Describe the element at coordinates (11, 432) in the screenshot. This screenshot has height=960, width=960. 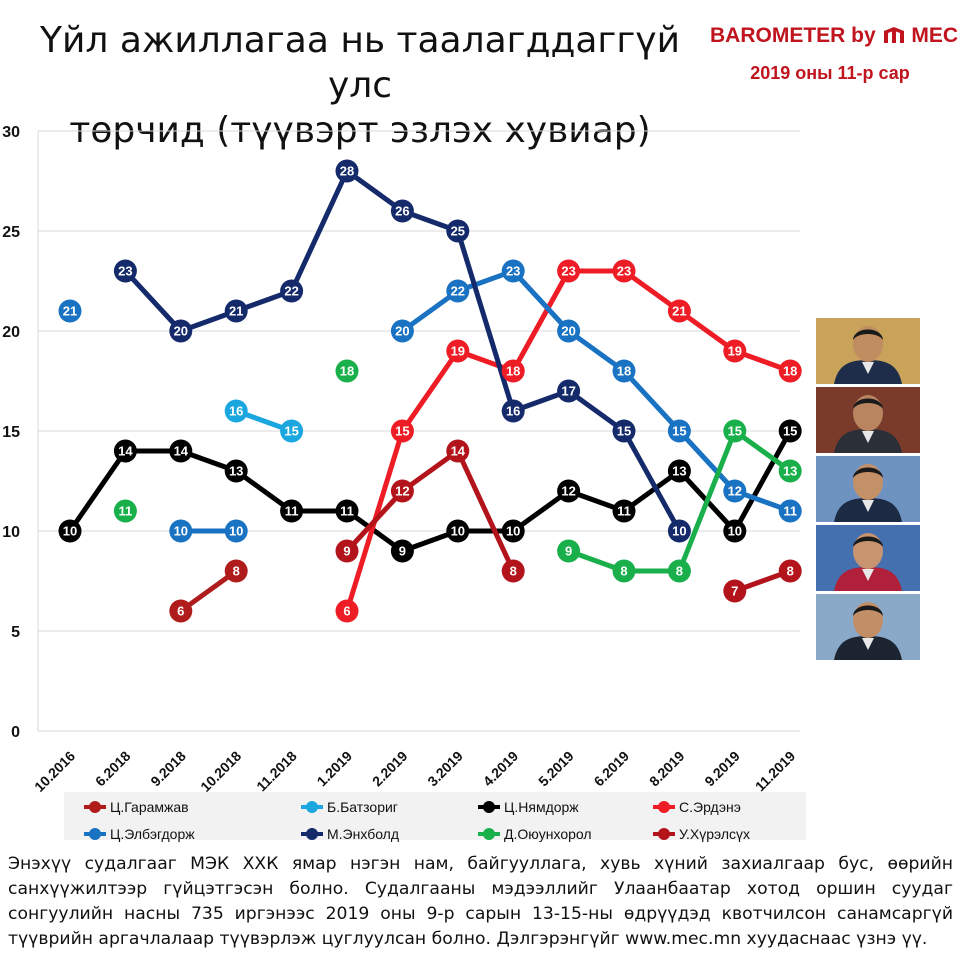
I see `y-tick-label: 15` at that location.